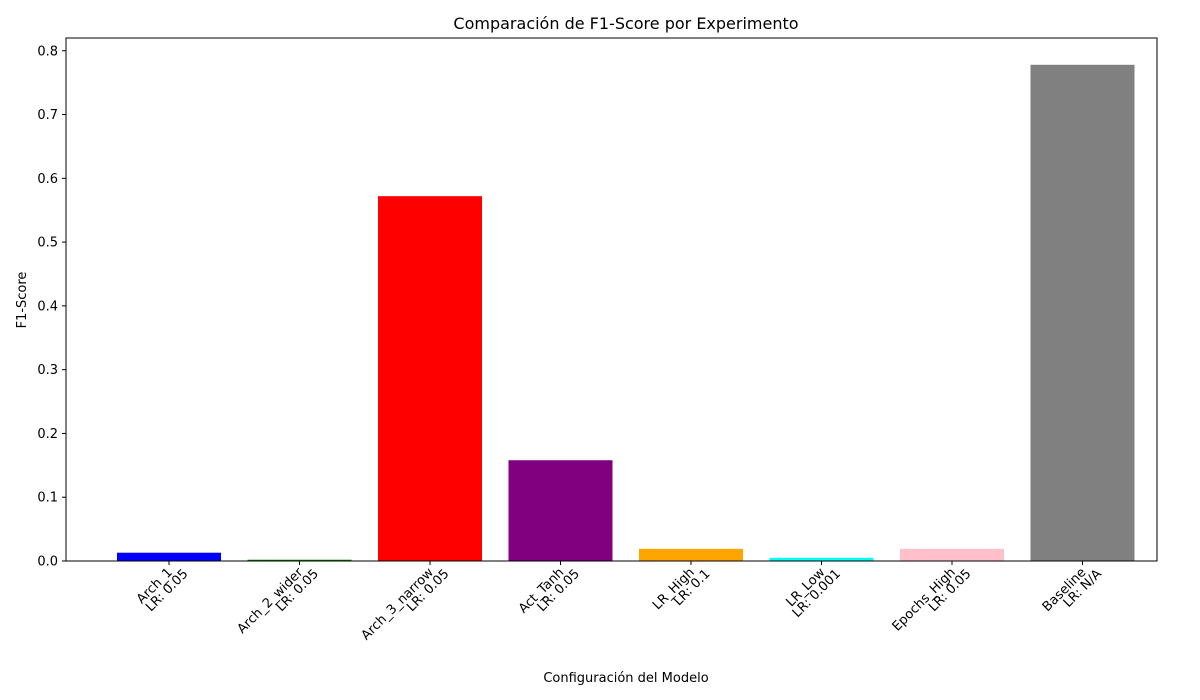 This screenshot has width=1200, height=700. I want to click on y-tick-label: 0.8, so click(47, 51).